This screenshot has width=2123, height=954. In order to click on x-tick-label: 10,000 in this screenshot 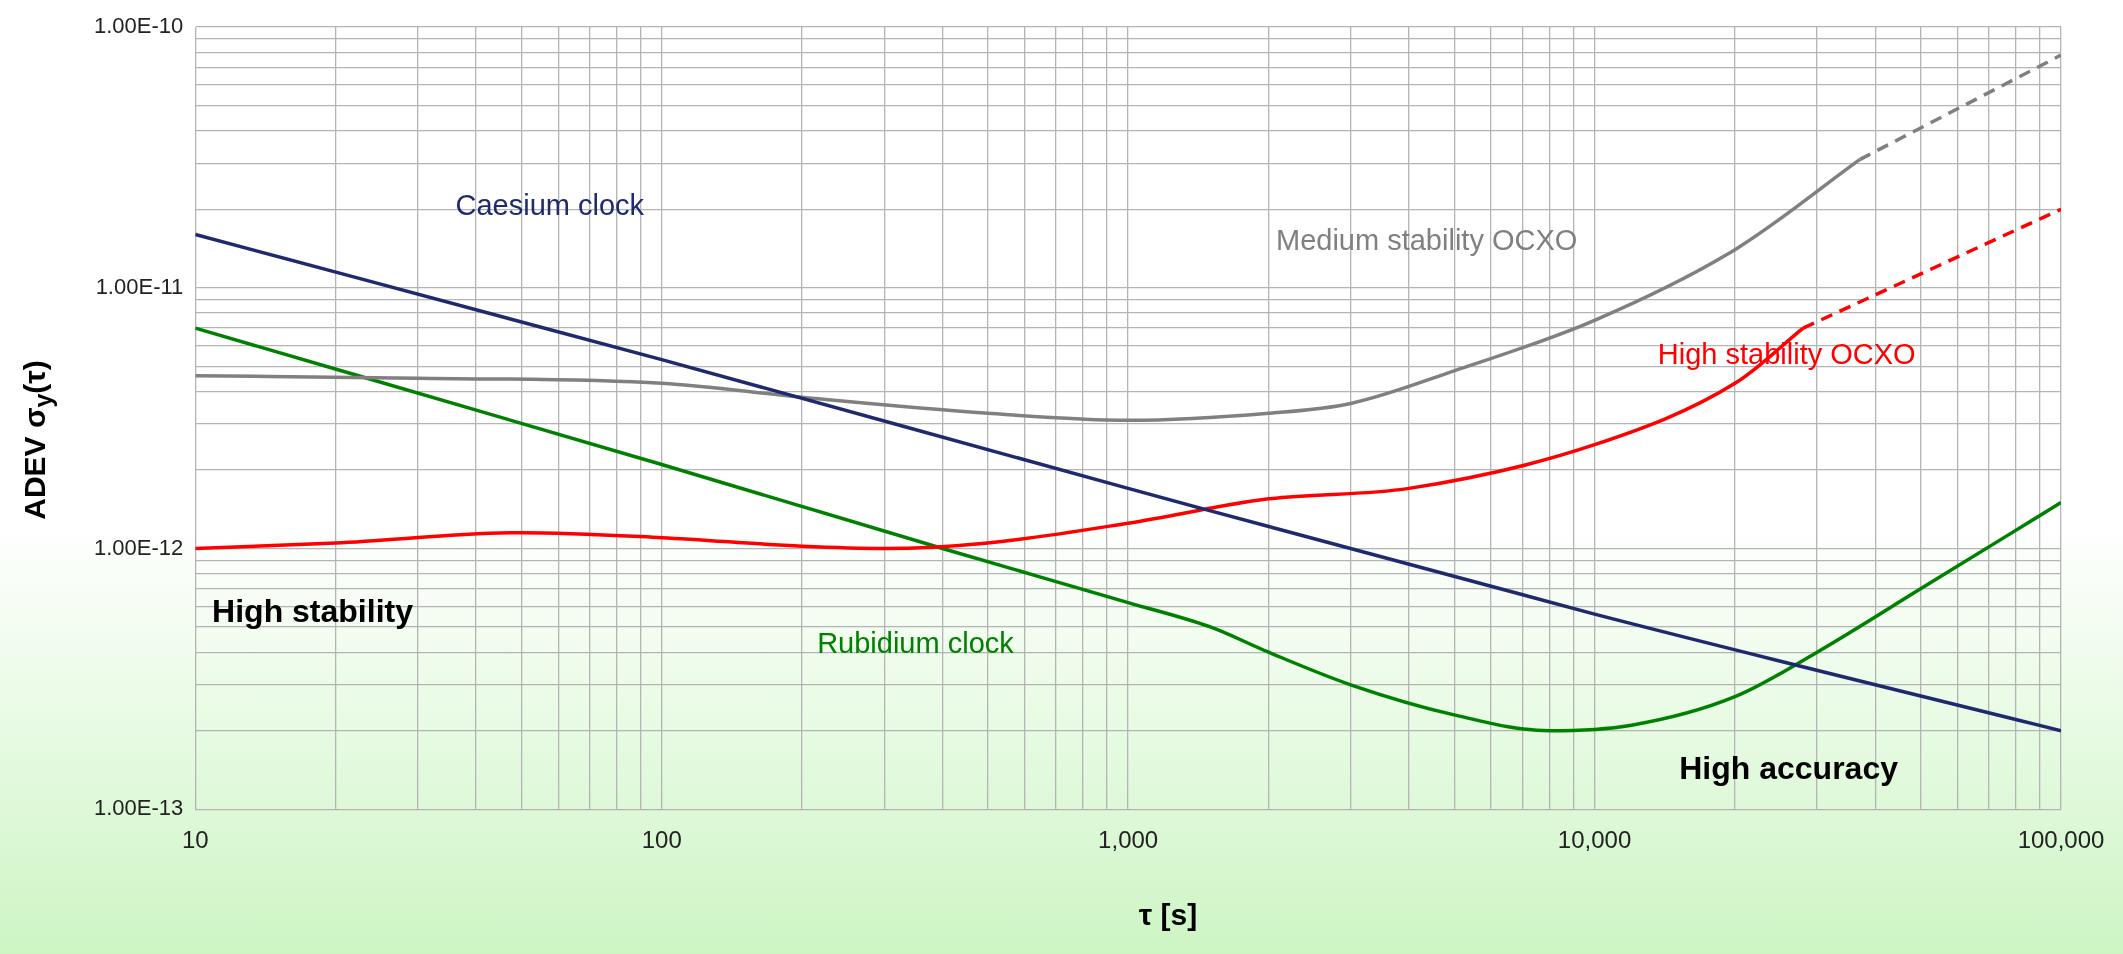, I will do `click(1594, 840)`.